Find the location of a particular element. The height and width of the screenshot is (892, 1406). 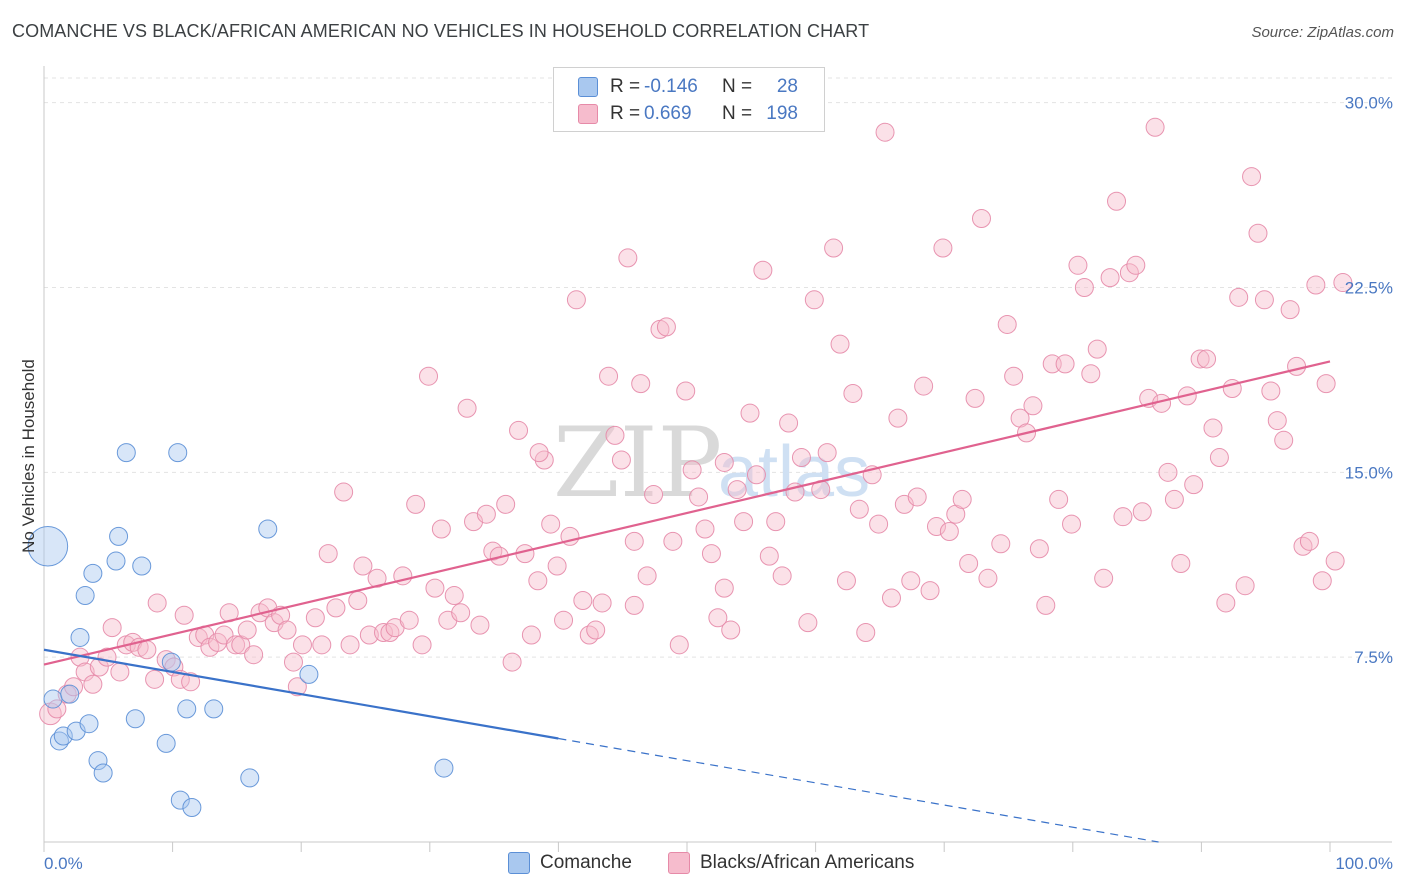

y-tick-label: 22.5% is located at coordinates (1369, 287).